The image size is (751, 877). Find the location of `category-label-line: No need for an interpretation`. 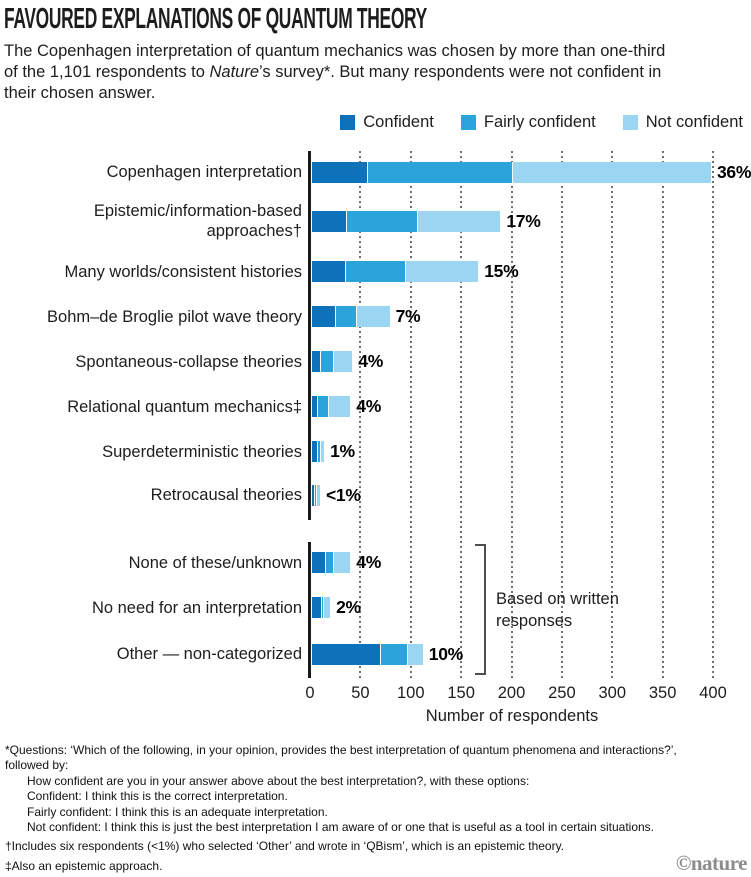

category-label-line: No need for an interpretation is located at coordinates (196, 607).